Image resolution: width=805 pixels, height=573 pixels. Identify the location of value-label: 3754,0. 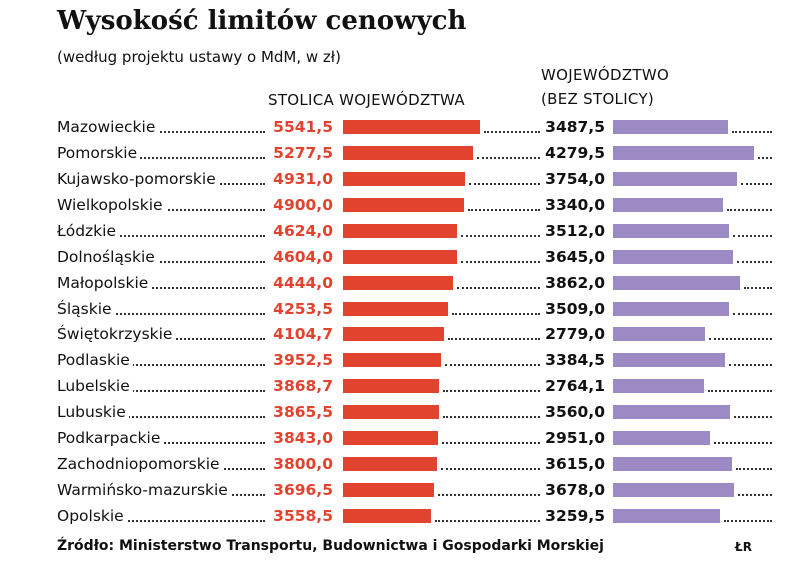
(575, 178).